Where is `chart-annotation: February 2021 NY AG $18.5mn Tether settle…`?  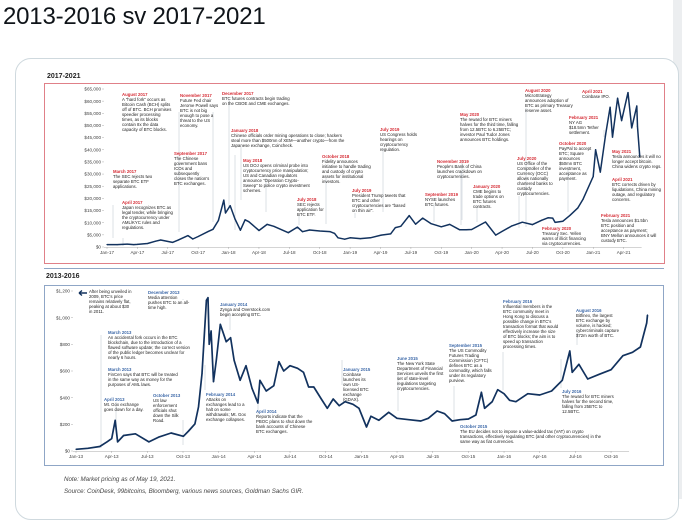 chart-annotation: February 2021 NY AG $18.5mn Tether settle… is located at coordinates (584, 125).